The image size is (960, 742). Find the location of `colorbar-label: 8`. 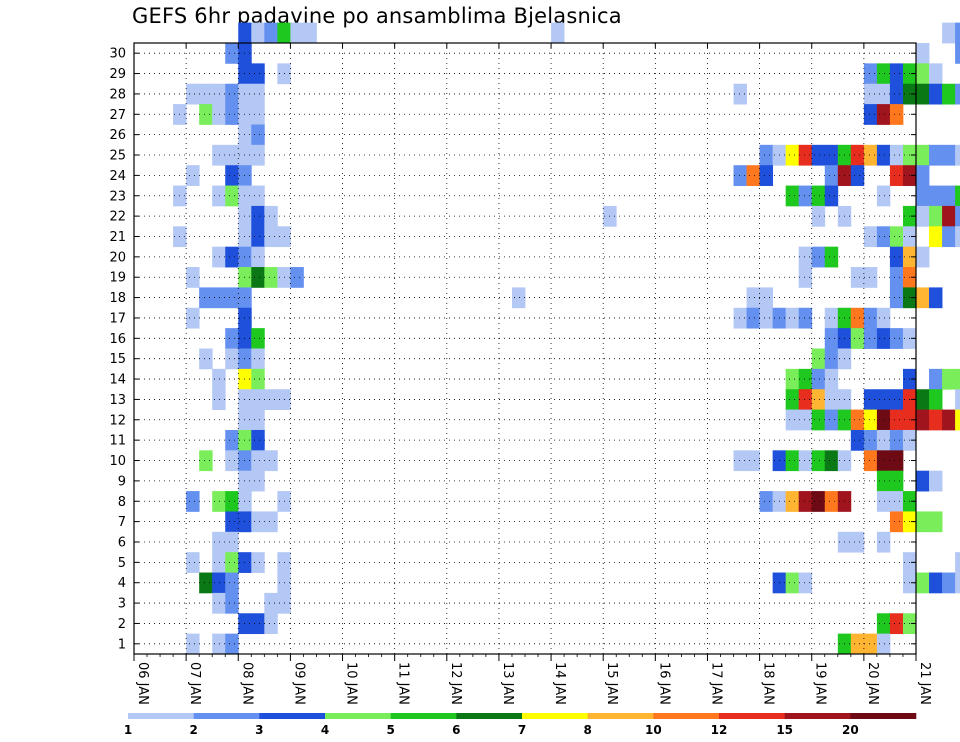

colorbar-label: 8 is located at coordinates (587, 730).